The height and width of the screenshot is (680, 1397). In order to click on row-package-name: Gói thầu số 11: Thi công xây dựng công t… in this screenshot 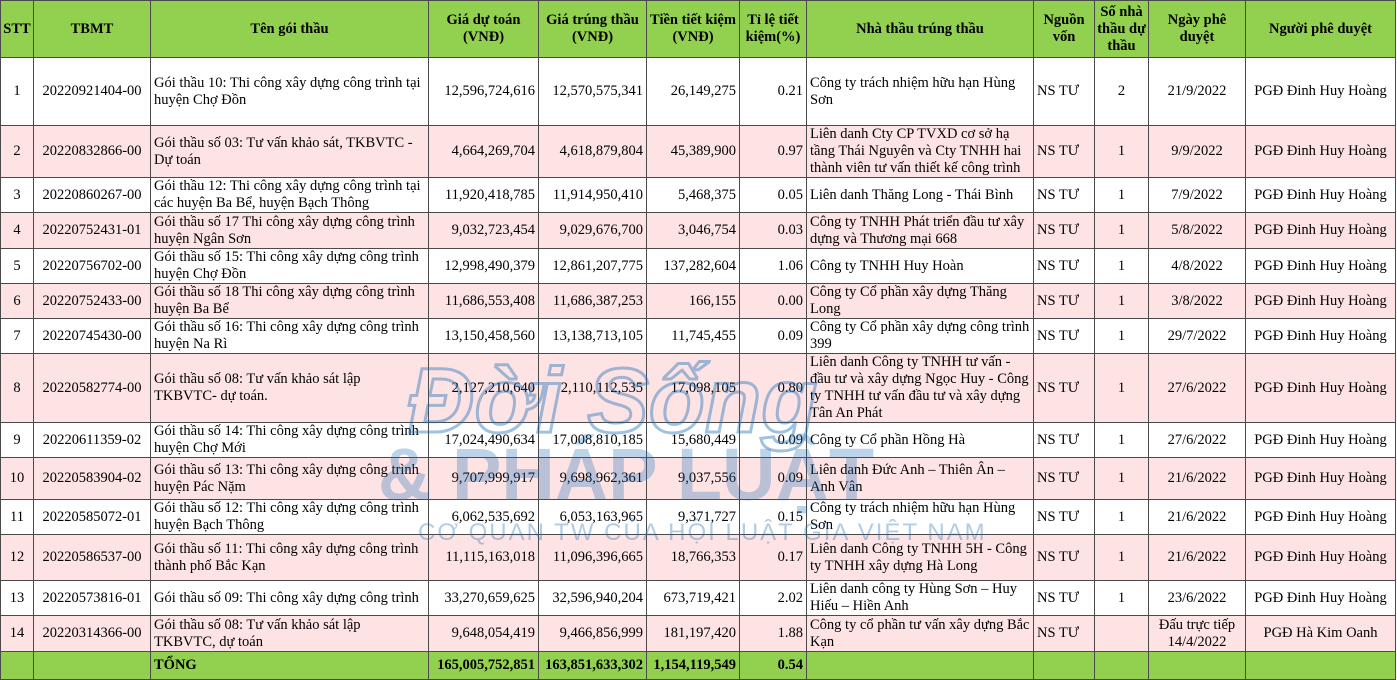, I will do `click(289, 557)`.